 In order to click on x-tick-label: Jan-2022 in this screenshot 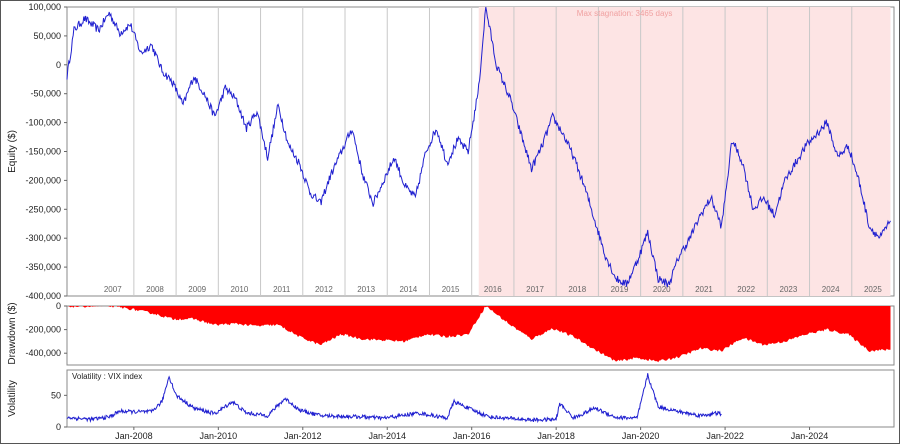, I will do `click(725, 436)`.